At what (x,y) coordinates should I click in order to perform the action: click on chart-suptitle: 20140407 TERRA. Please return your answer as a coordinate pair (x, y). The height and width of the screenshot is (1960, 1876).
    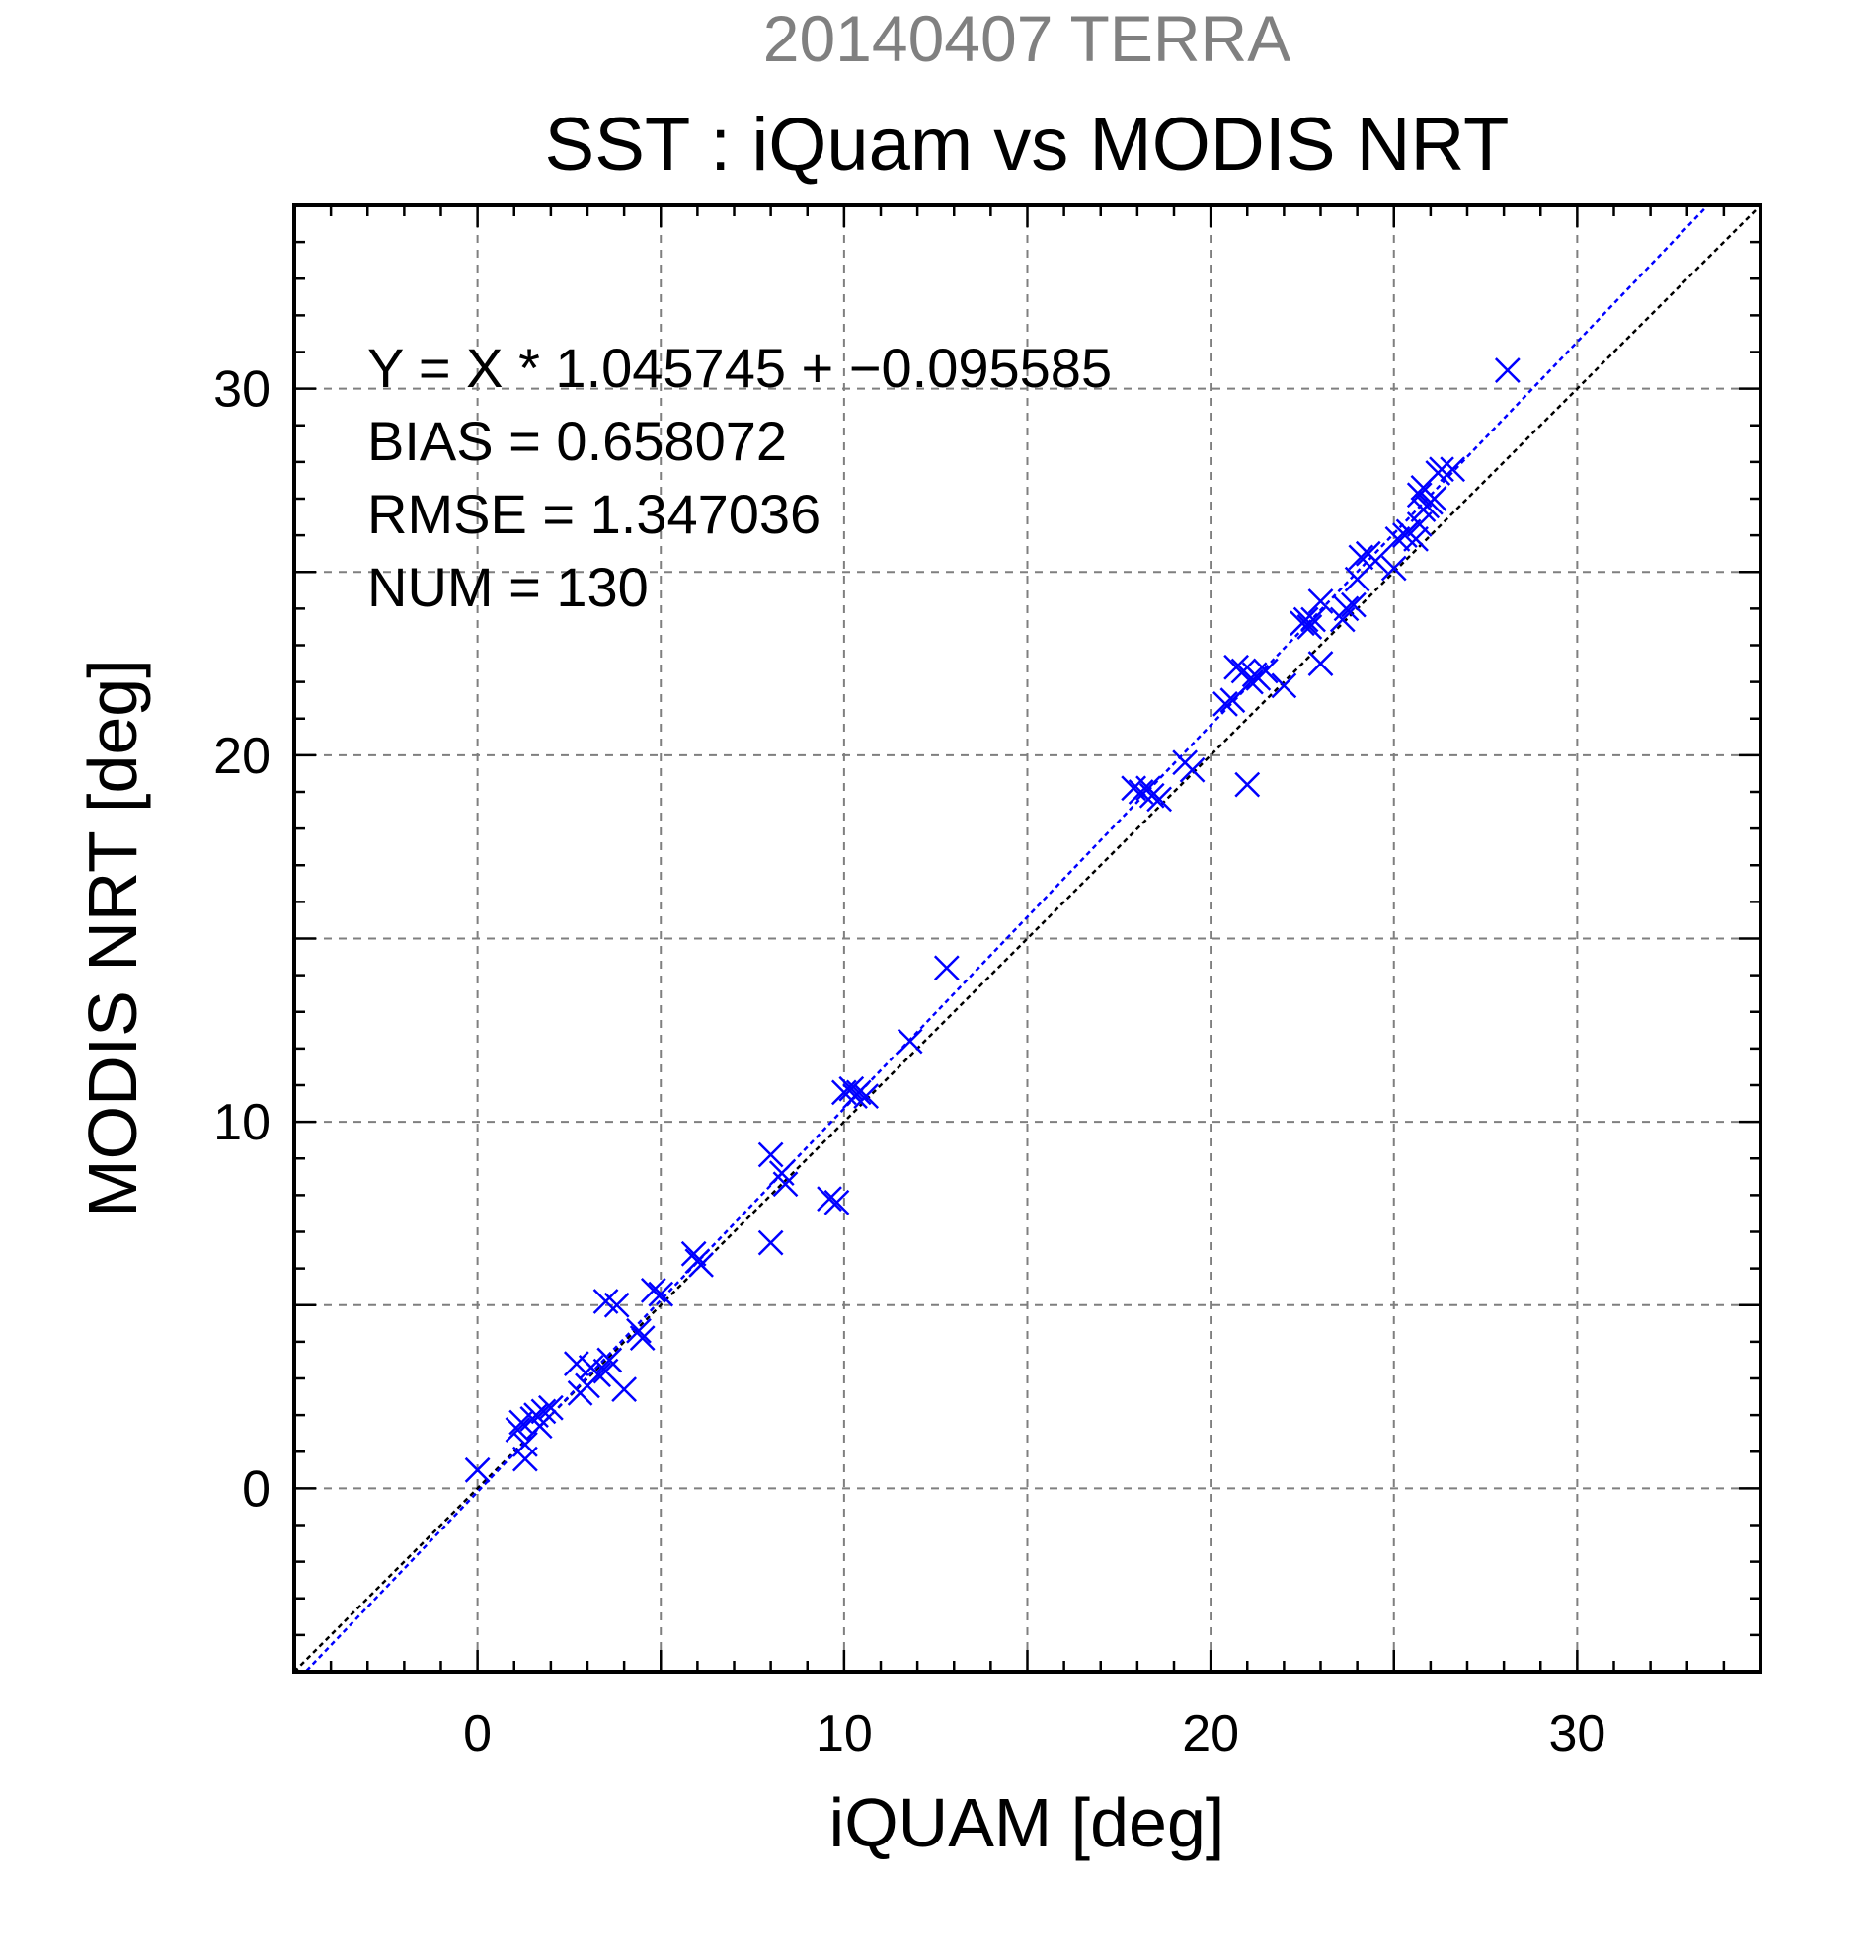
    Looking at the image, I should click on (1026, 39).